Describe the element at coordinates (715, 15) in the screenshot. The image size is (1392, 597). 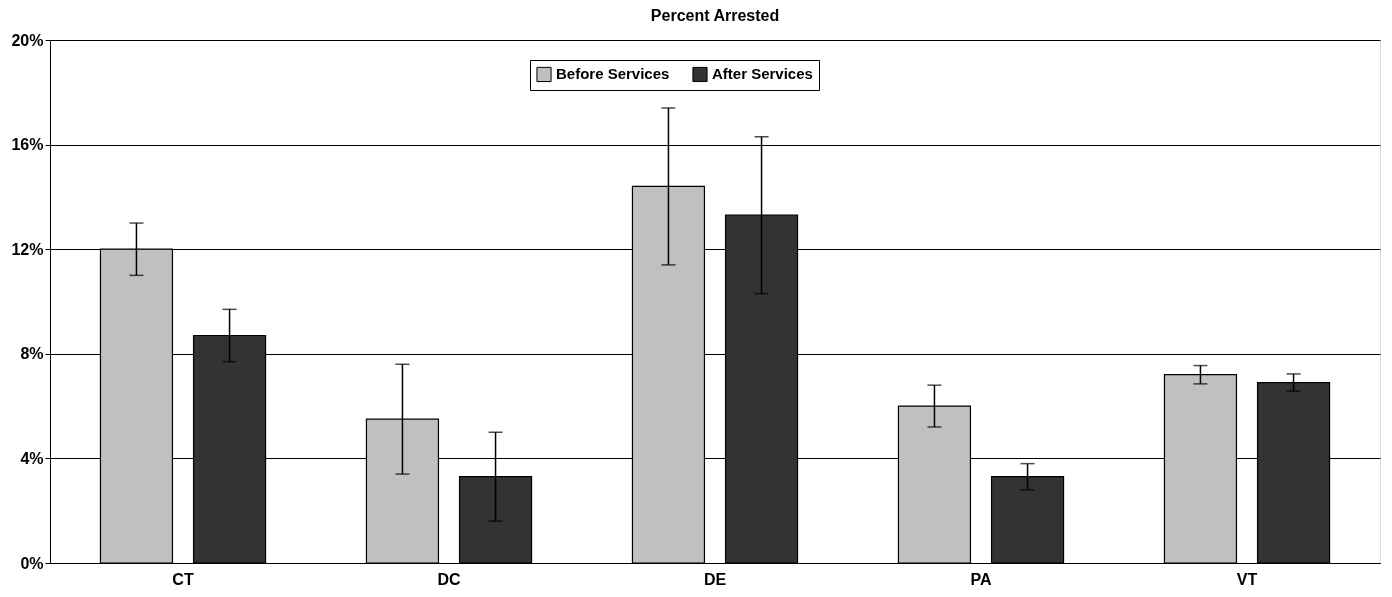
I see `chart-title: Percent Arrested` at that location.